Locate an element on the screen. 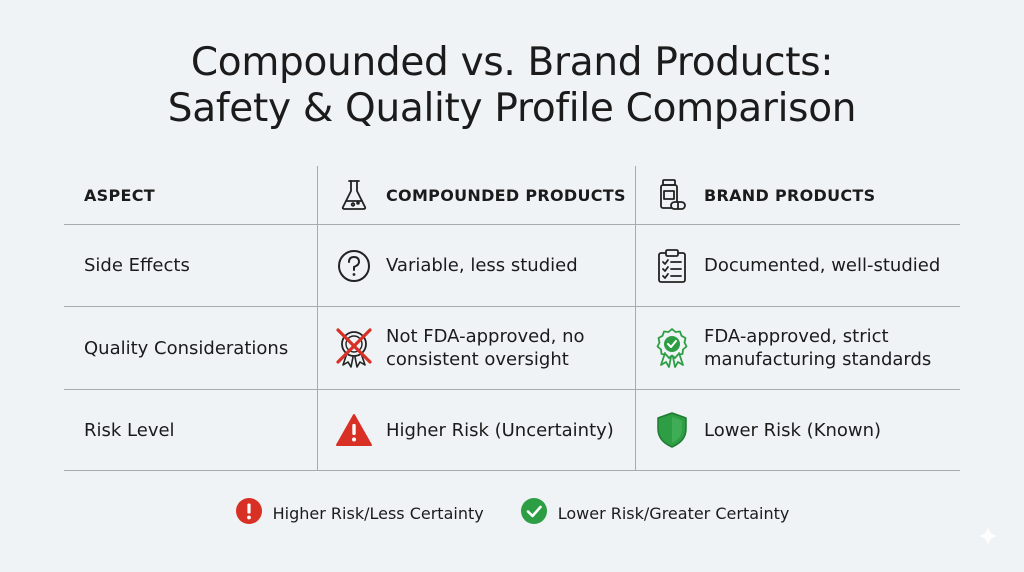 The image size is (1024, 572). aspect-quality: Quality Considerations is located at coordinates (186, 348).